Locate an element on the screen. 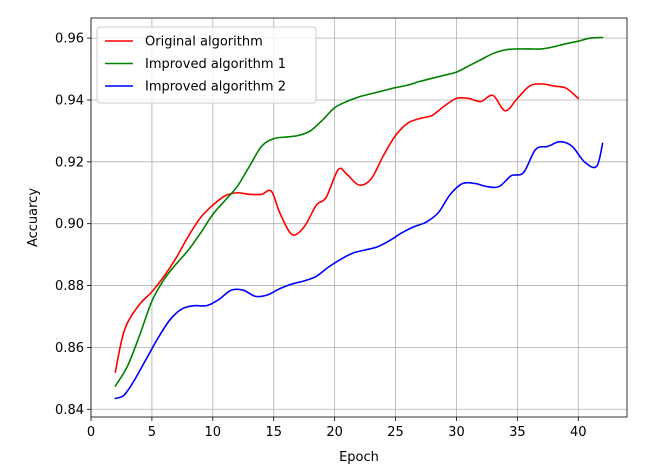 This screenshot has width=646, height=474. legend-box is located at coordinates (206, 65).